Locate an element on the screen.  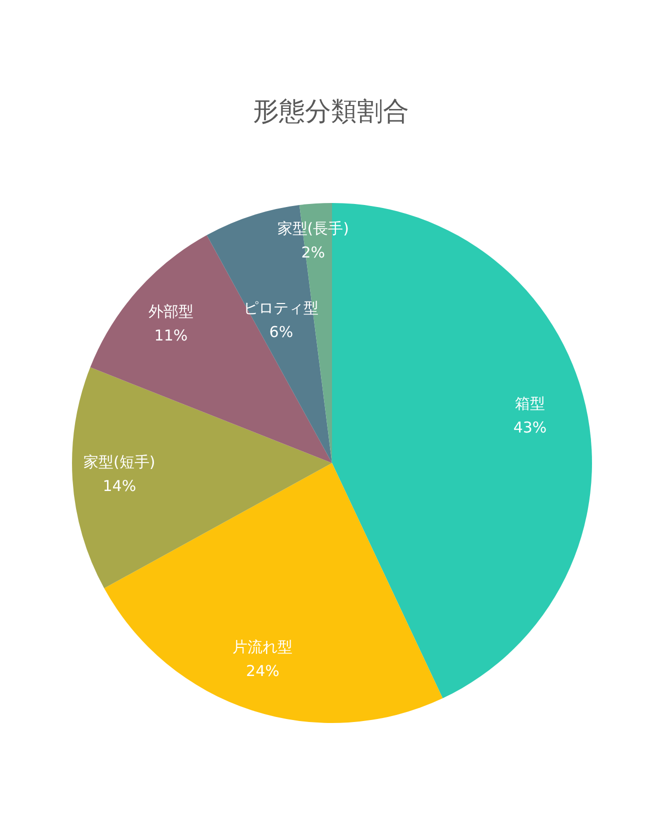
data-label: 14% is located at coordinates (119, 486).